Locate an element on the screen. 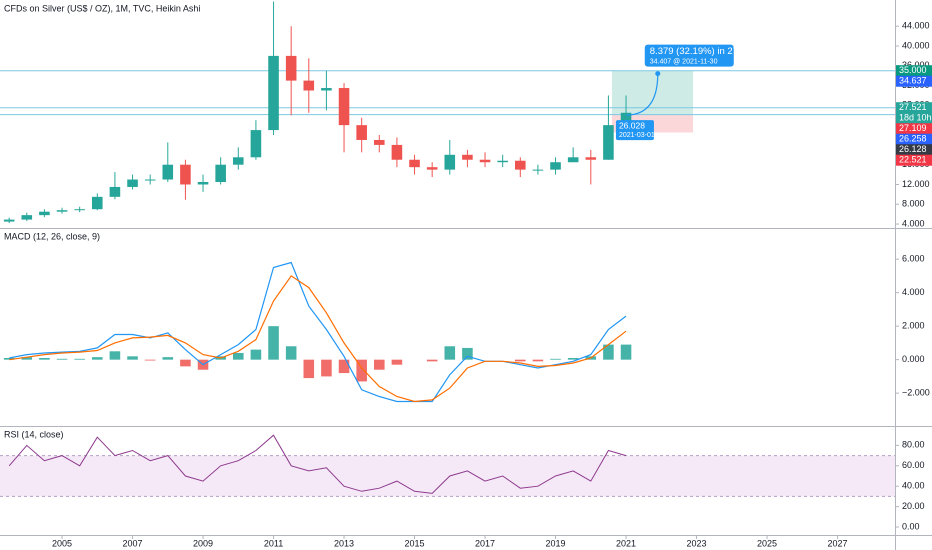 The width and height of the screenshot is (932, 550). y-tick-label: 12.000 is located at coordinates (916, 184).